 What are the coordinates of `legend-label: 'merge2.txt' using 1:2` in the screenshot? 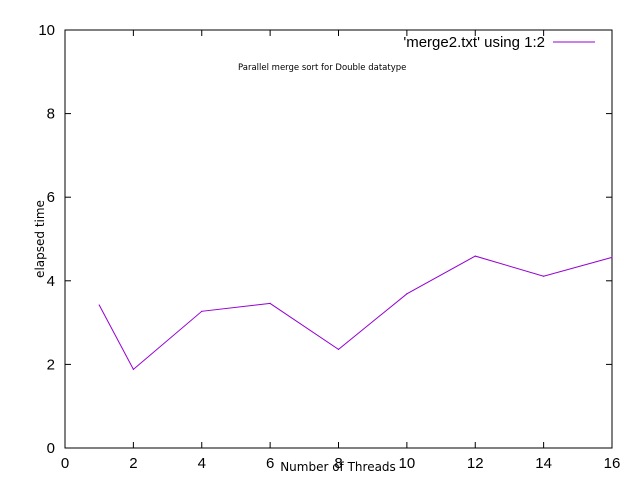 It's located at (474, 42).